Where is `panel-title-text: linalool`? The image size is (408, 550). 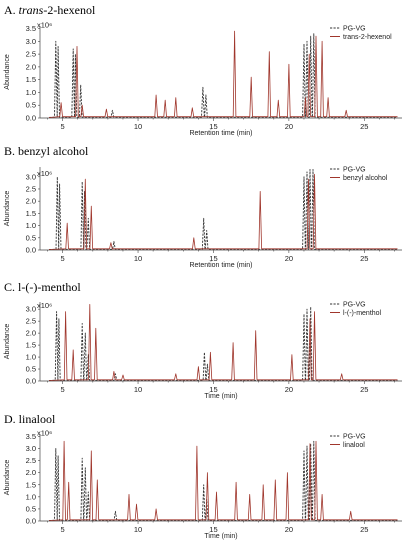 panel-title-text: linalool is located at coordinates (37, 419).